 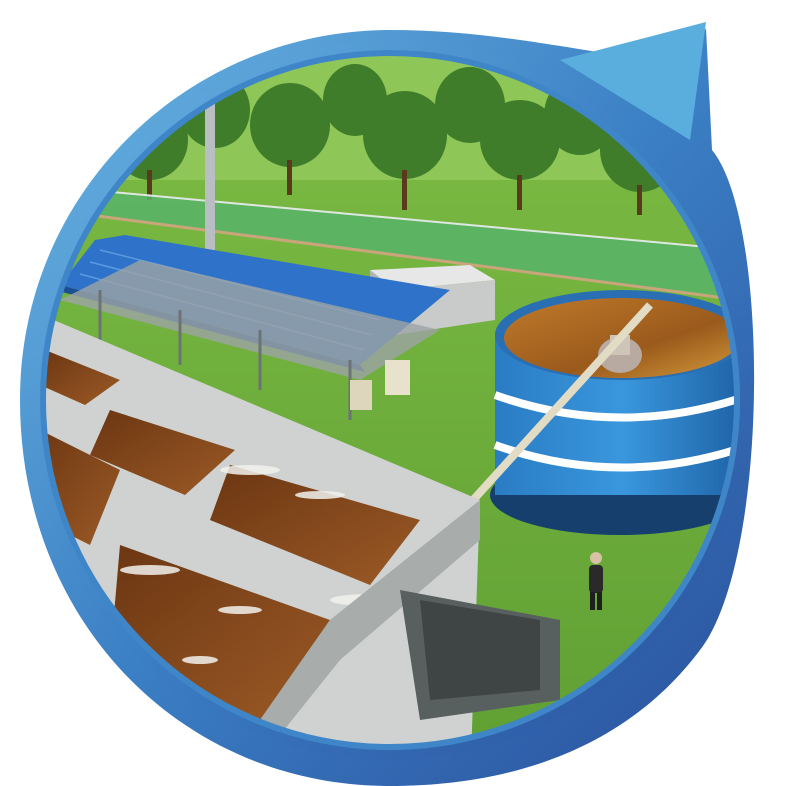 I want to click on transfer-pipe, so click(x=552, y=412).